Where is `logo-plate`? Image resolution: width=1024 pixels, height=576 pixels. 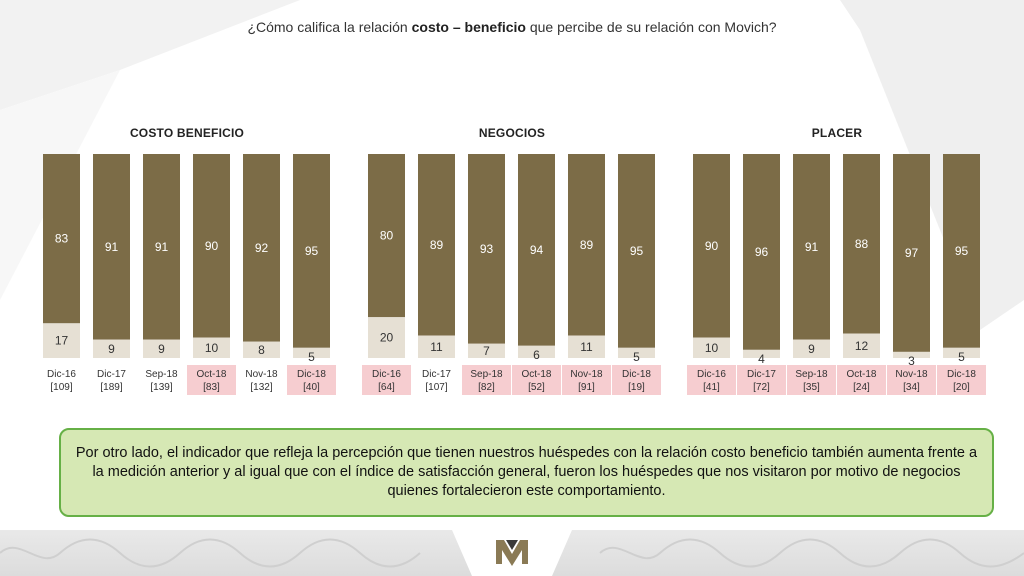 logo-plate is located at coordinates (512, 553).